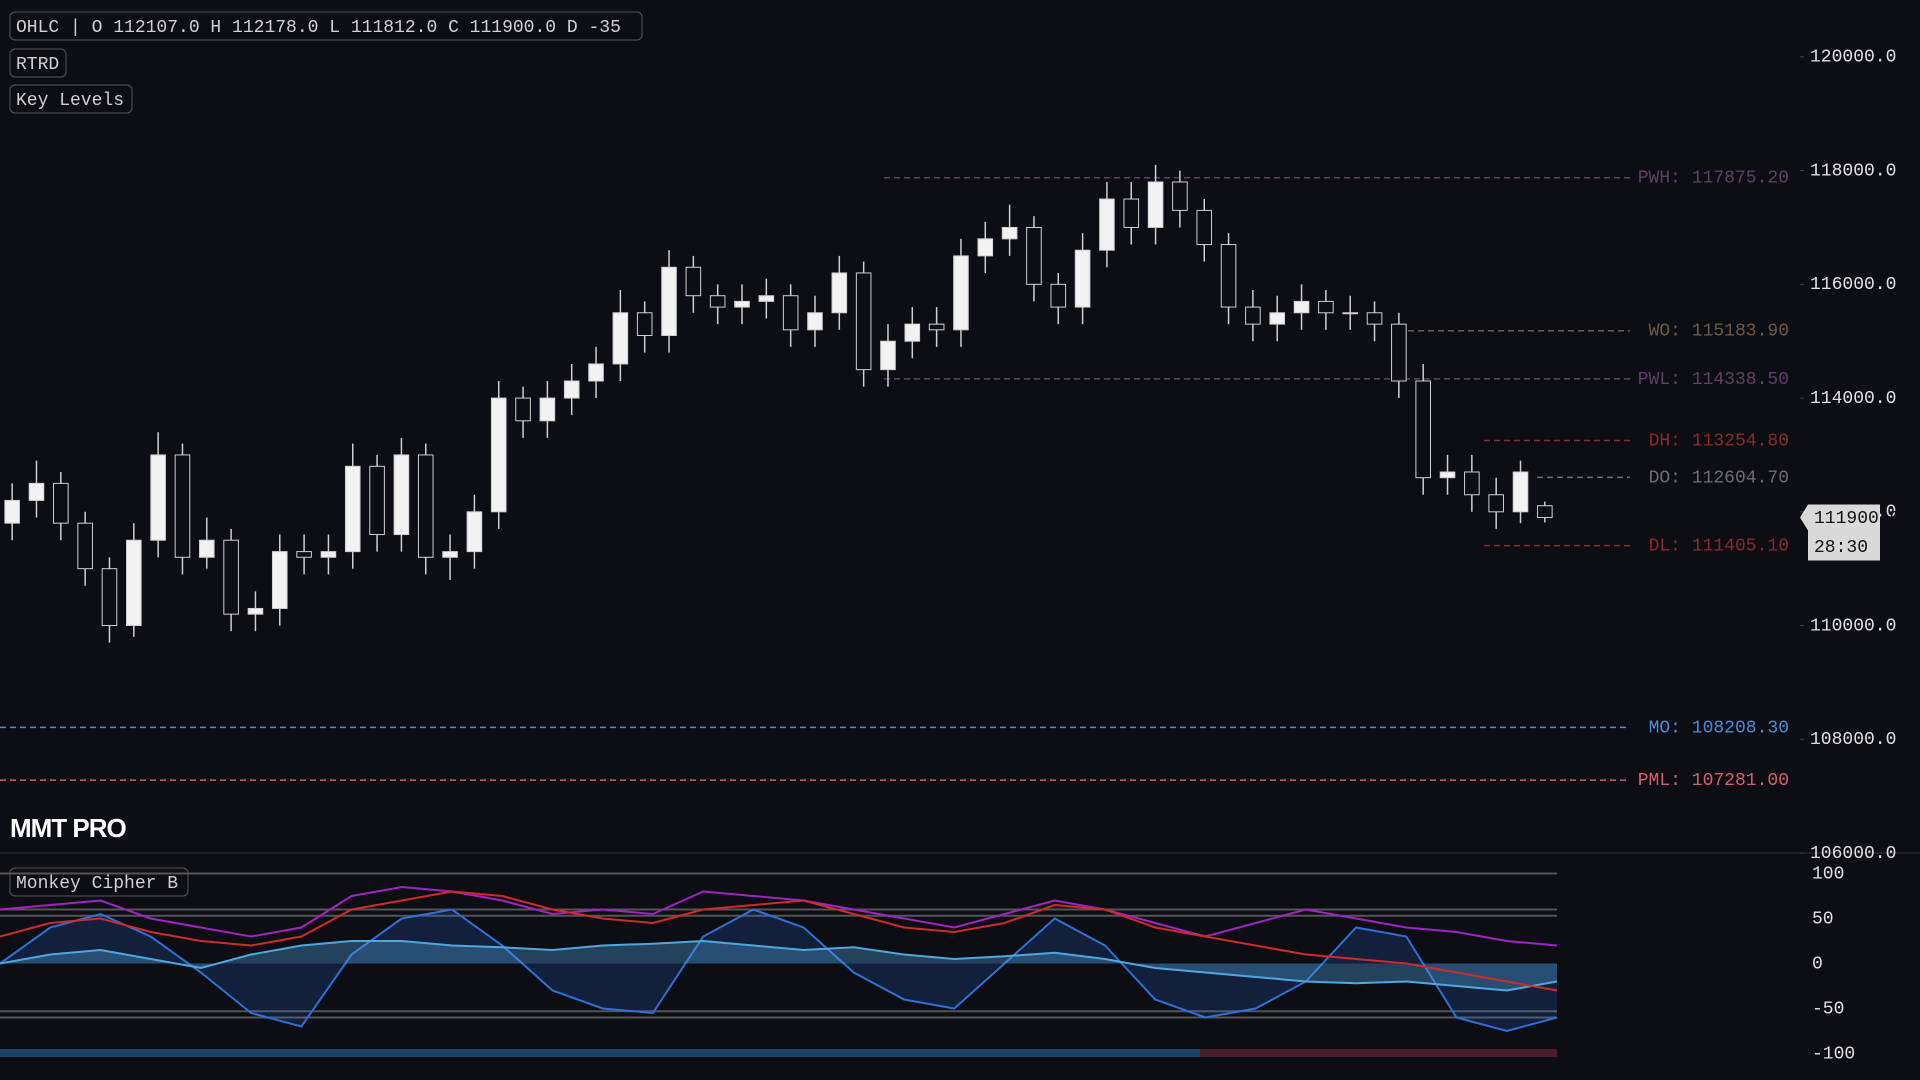 The width and height of the screenshot is (1920, 1080). I want to click on y-tick-label: 0, so click(1817, 964).